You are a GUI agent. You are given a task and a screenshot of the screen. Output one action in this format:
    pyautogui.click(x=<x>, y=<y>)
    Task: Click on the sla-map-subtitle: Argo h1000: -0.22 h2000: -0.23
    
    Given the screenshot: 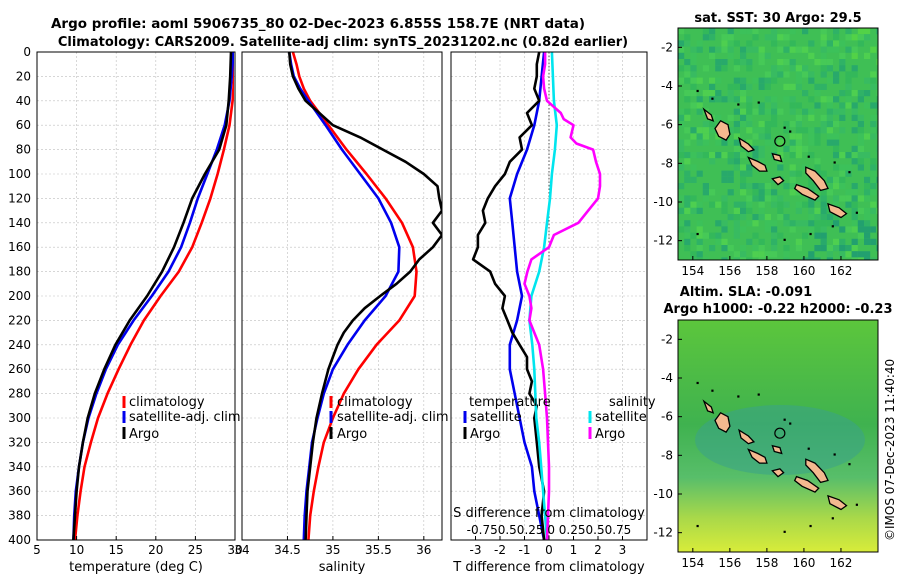 What is the action you would take?
    pyautogui.click(x=777, y=309)
    